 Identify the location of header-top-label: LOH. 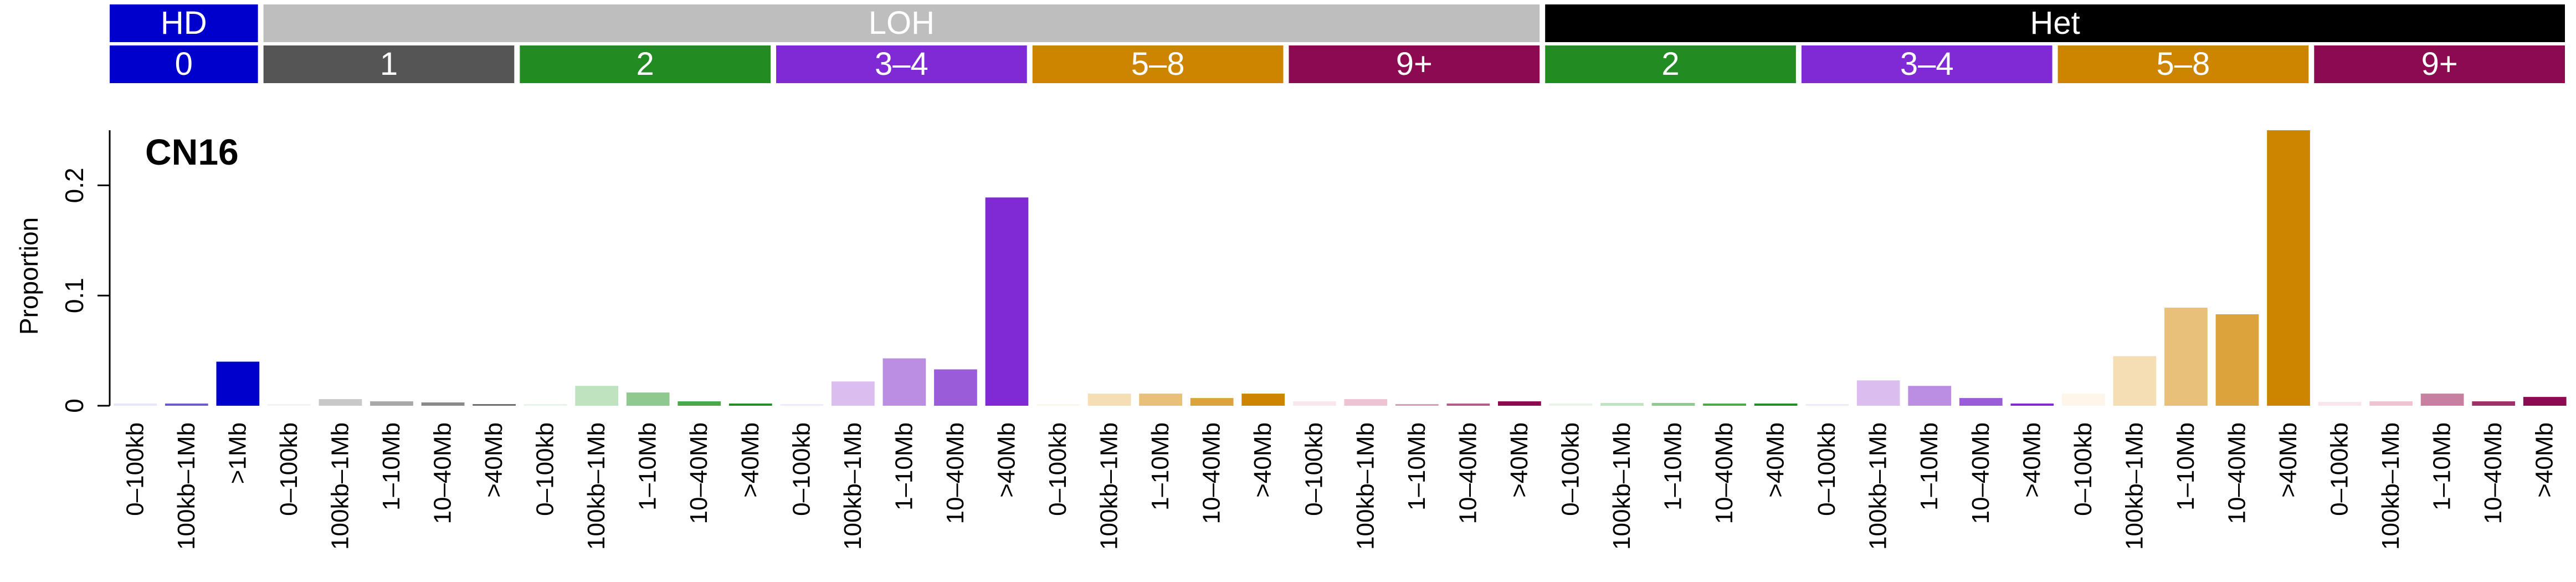
(902, 23).